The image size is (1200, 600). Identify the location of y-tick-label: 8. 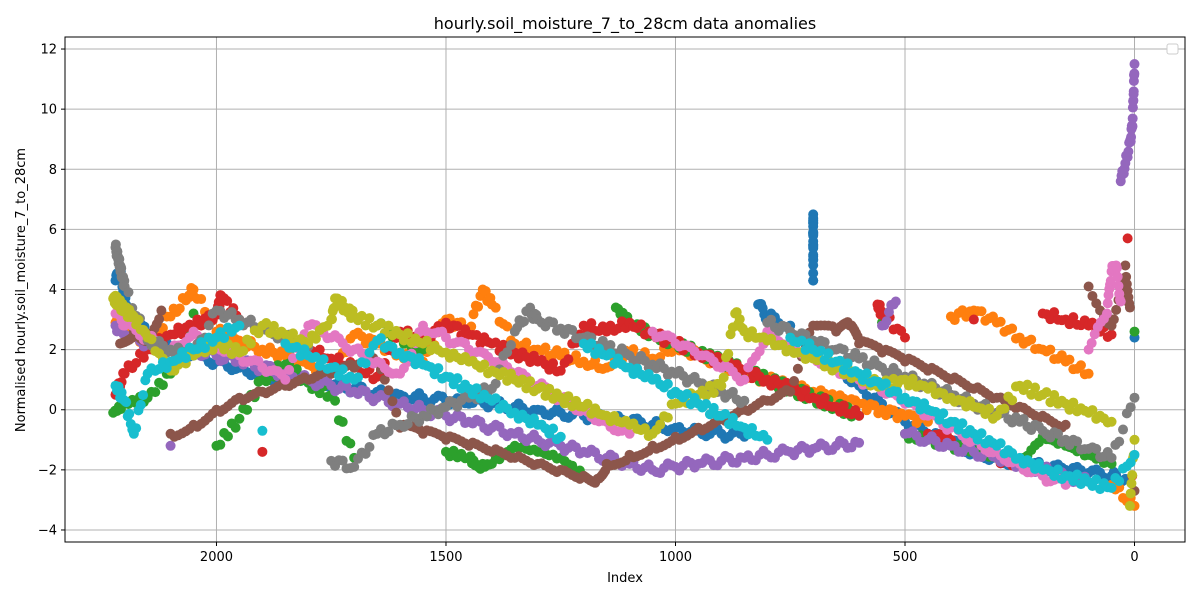
(53, 170).